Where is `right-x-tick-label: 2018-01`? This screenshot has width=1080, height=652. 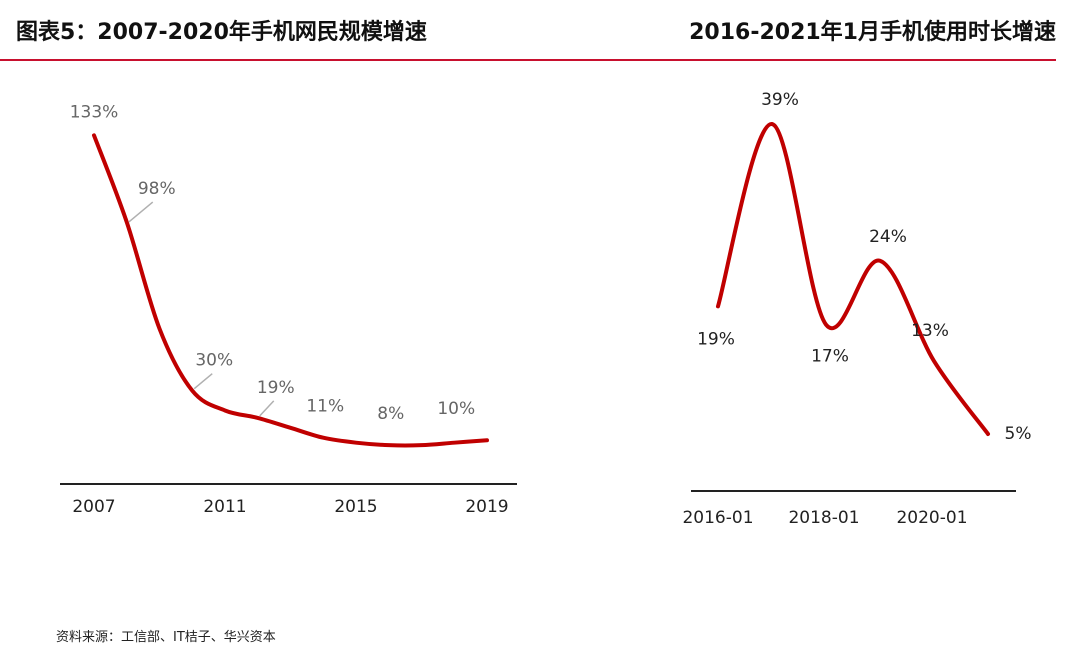
right-x-tick-label: 2018-01 is located at coordinates (823, 518).